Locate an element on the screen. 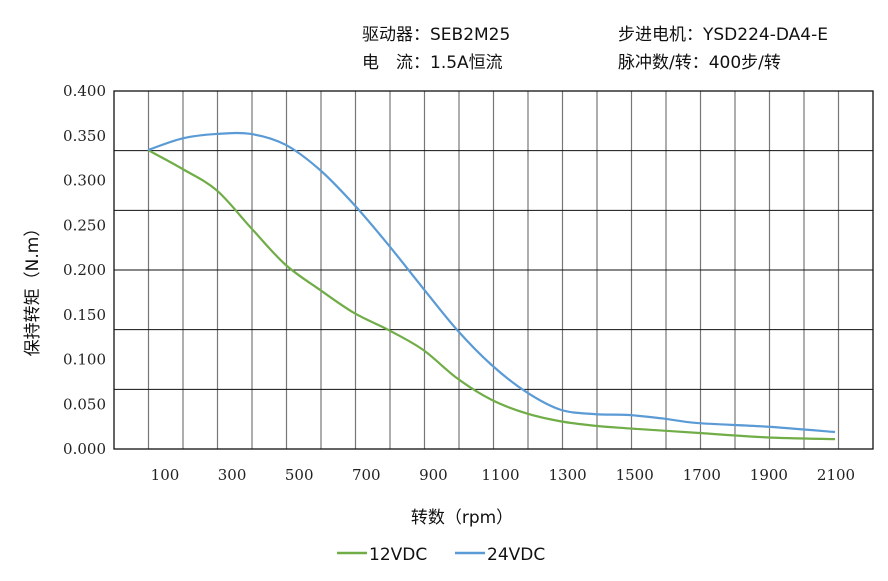  x-tick-label: 2100 is located at coordinates (836, 475).